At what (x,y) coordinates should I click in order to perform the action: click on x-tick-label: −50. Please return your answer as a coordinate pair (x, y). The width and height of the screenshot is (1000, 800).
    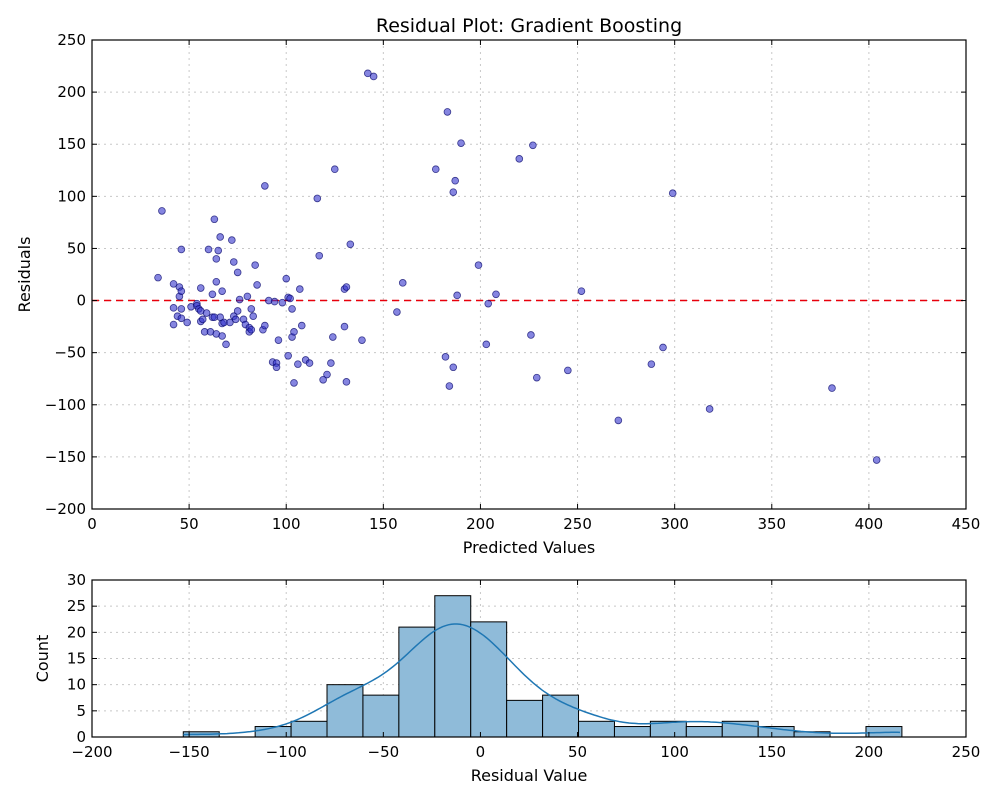
    Looking at the image, I should click on (384, 752).